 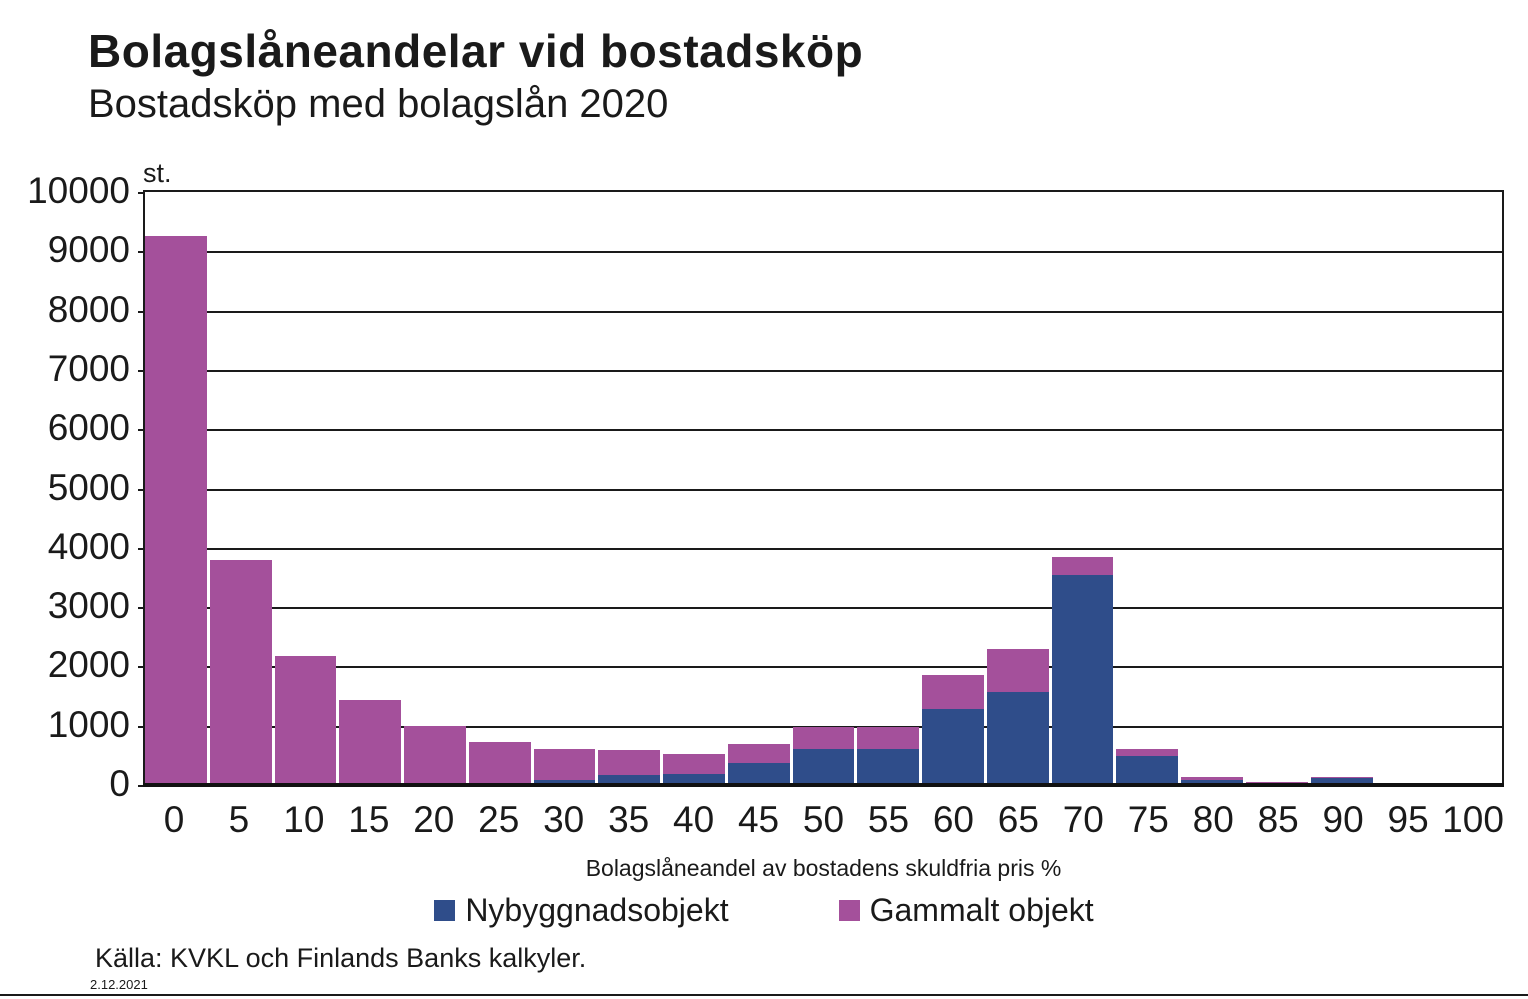 What do you see at coordinates (1278, 819) in the screenshot?
I see `x-axis-tick-label: 85` at bounding box center [1278, 819].